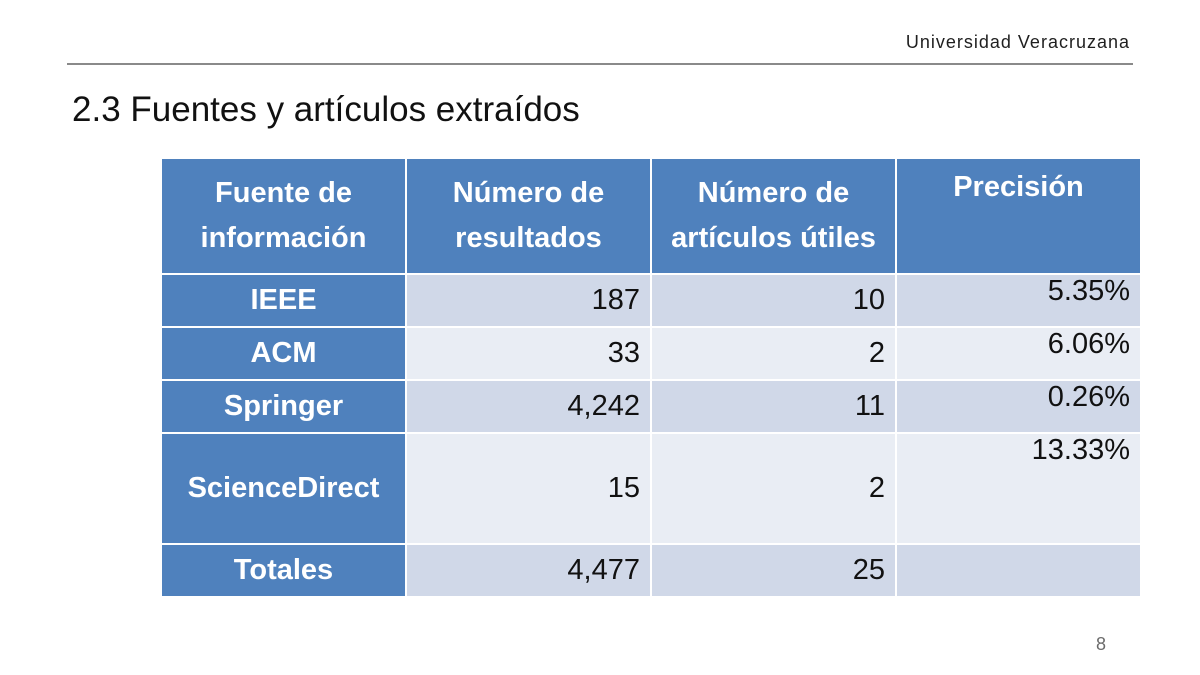 This screenshot has height=675, width=1200. I want to click on header-source: Fuente de información, so click(283, 216).